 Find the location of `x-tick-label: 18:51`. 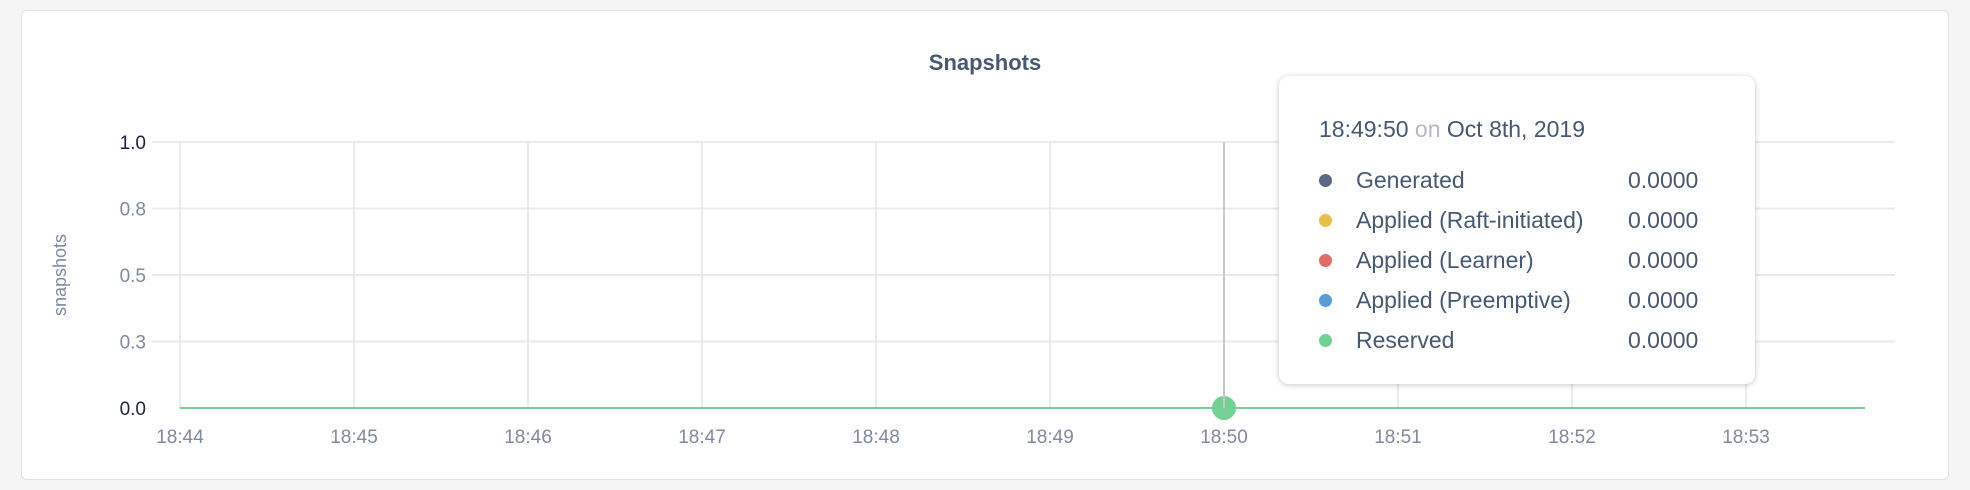

x-tick-label: 18:51 is located at coordinates (1398, 437).